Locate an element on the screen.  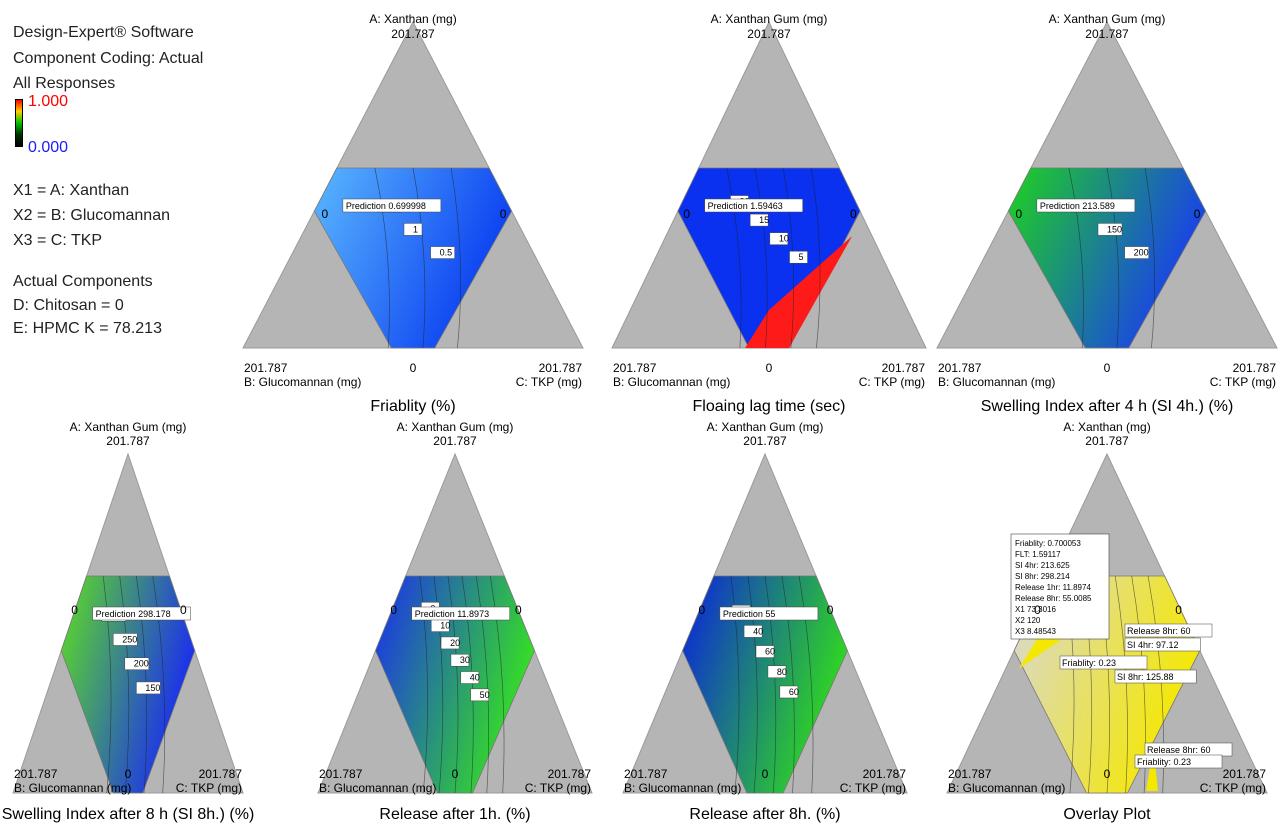
prediction-flag-line: Release 1hr: 11.8974 is located at coordinates (1053, 587).